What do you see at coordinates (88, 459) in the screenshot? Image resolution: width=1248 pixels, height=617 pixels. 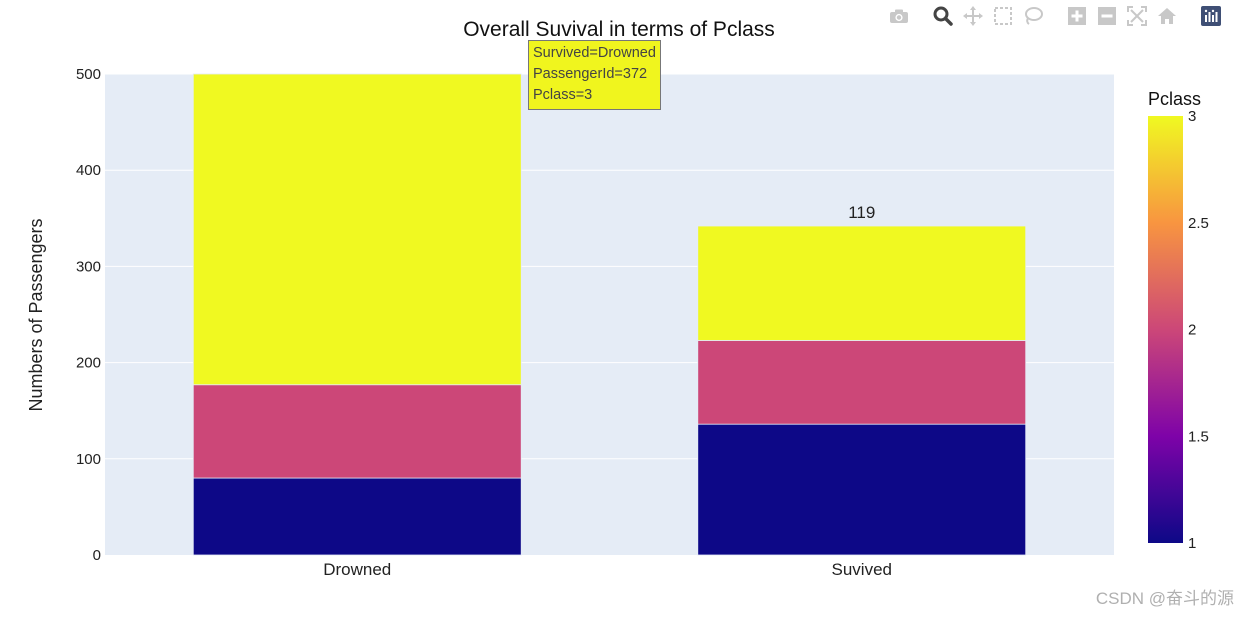 I see `y-tick-label: 100` at bounding box center [88, 459].